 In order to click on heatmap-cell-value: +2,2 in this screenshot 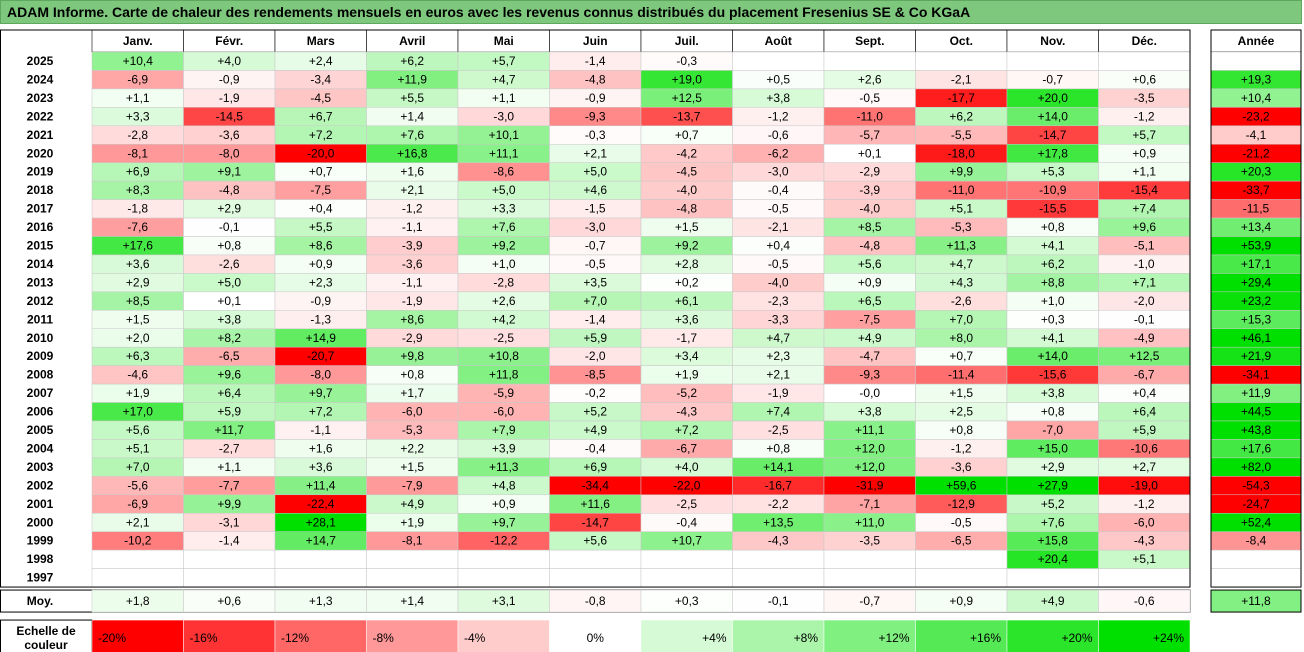, I will do `click(412, 448)`.